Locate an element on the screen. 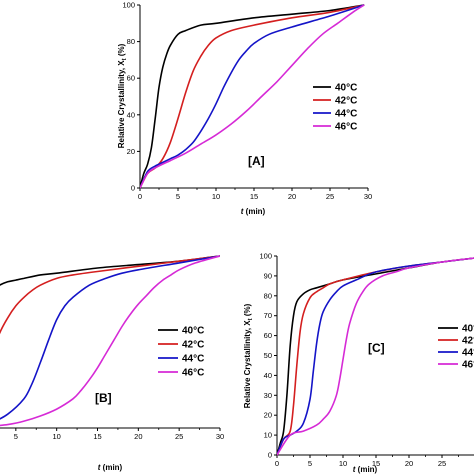 This screenshot has height=474, width=474. panel-b-legend-label: 40°C is located at coordinates (193, 331).